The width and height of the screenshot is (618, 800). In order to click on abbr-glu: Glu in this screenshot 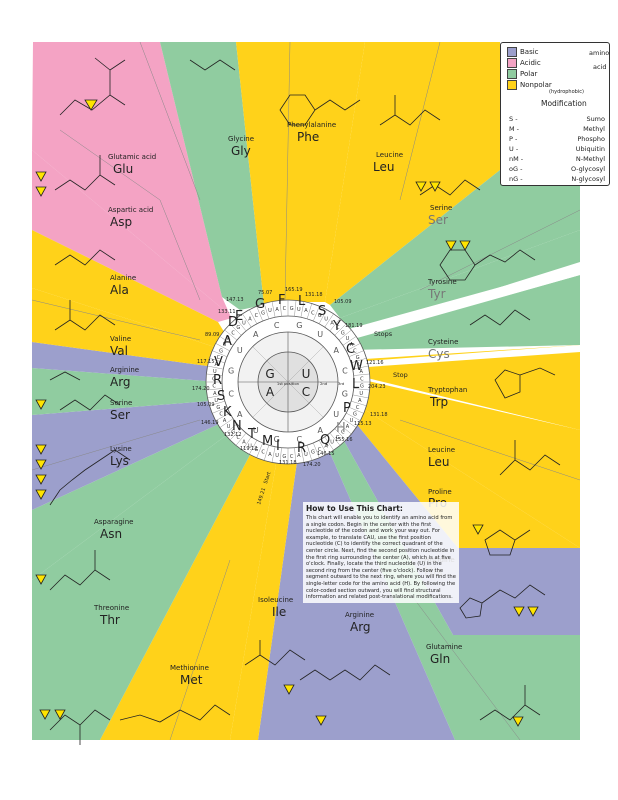, I will do `click(123, 169)`.